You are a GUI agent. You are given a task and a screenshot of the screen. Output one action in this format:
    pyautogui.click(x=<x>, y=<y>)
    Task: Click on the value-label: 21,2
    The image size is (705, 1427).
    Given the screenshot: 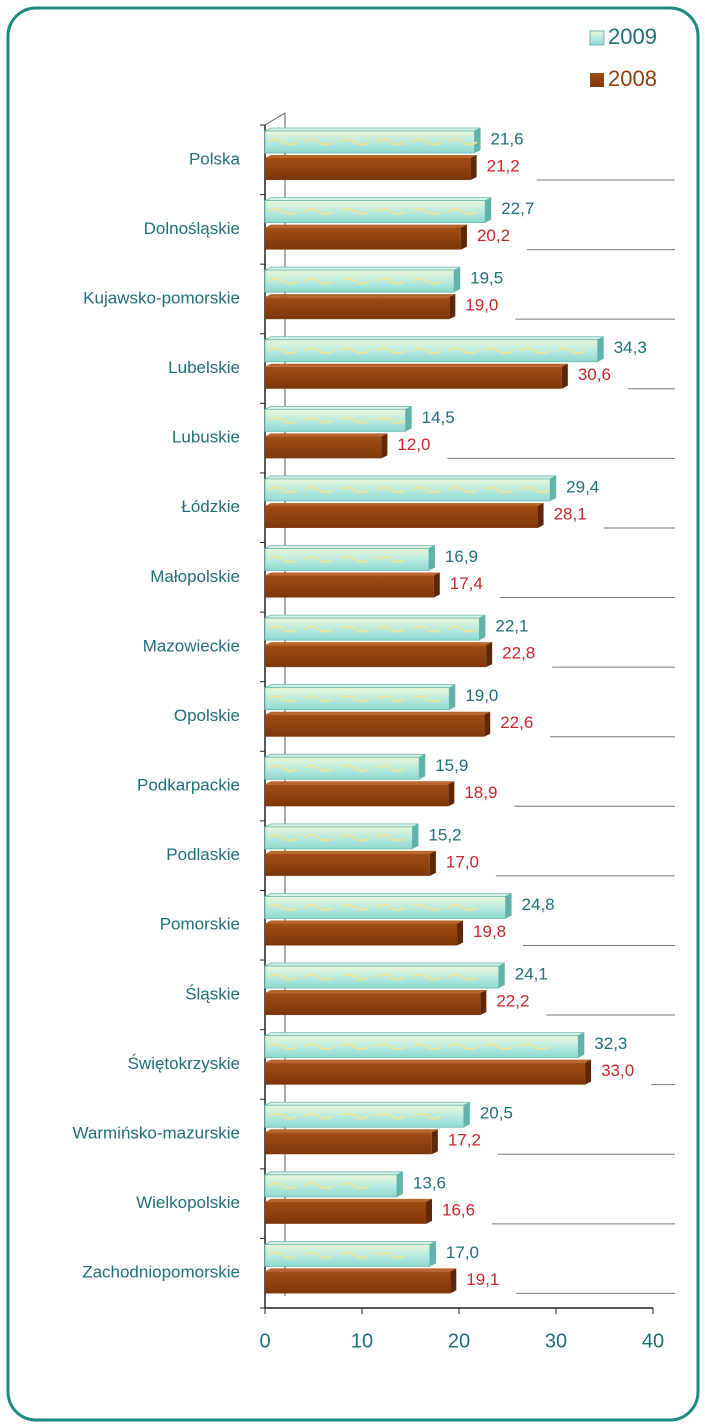 What is the action you would take?
    pyautogui.click(x=503, y=165)
    